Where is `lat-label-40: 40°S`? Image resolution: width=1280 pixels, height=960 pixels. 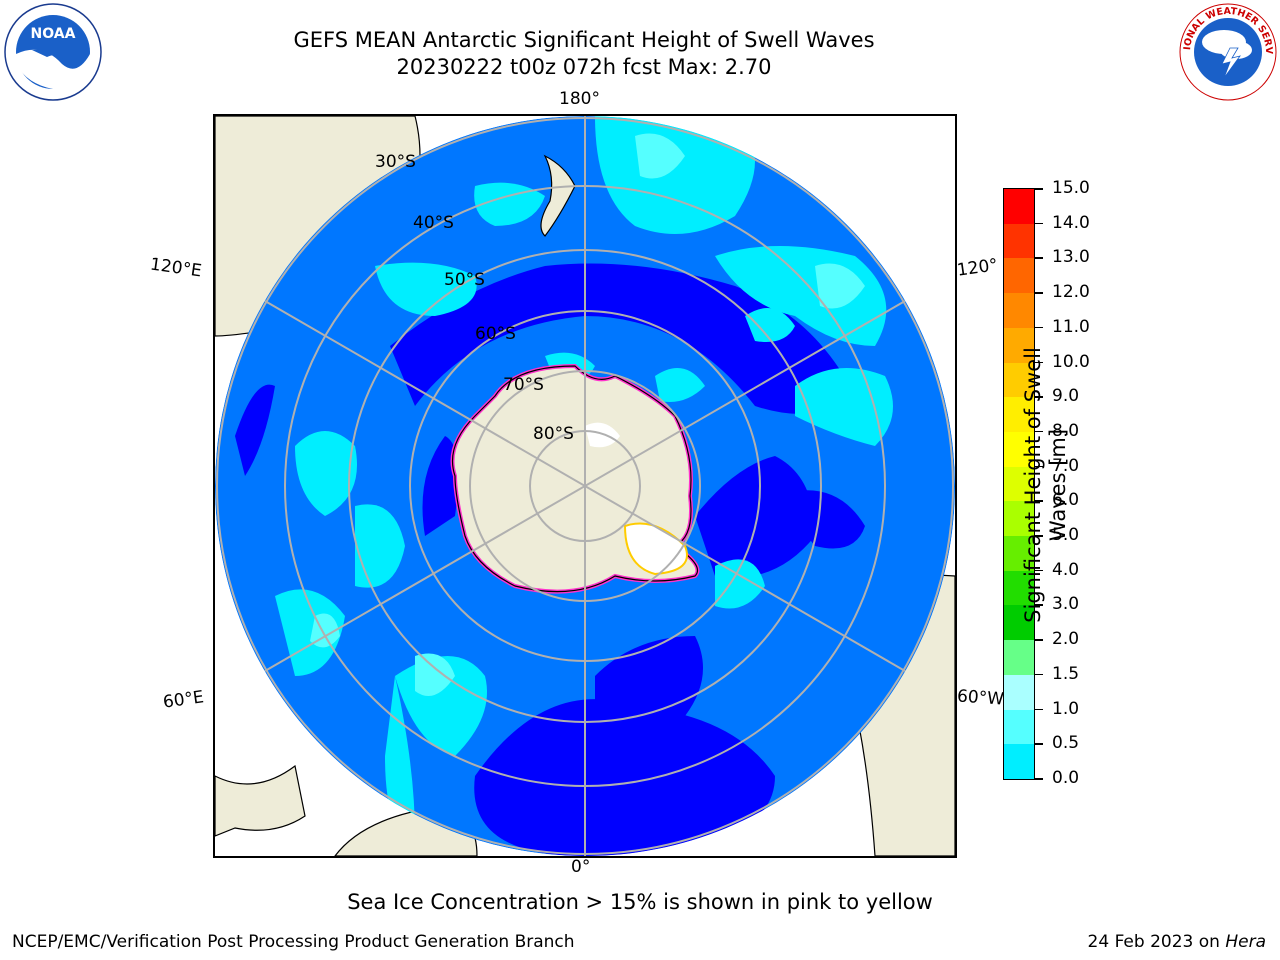
lat-label-40: 40°S is located at coordinates (433, 223).